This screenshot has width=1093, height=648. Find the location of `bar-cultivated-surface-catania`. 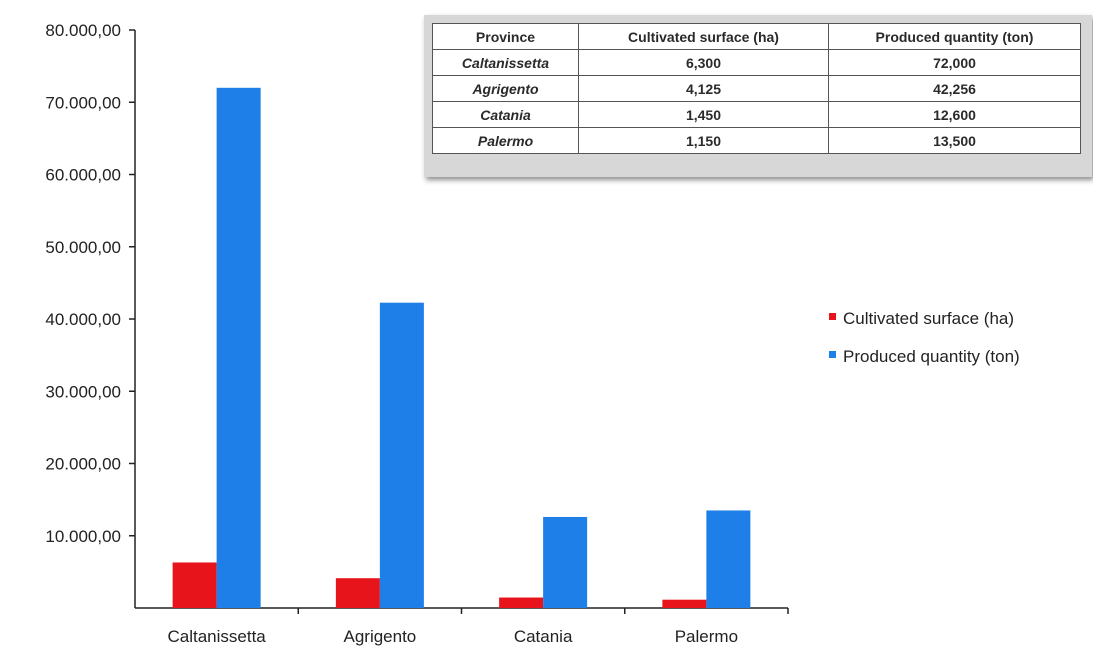

bar-cultivated-surface-catania is located at coordinates (521, 602).